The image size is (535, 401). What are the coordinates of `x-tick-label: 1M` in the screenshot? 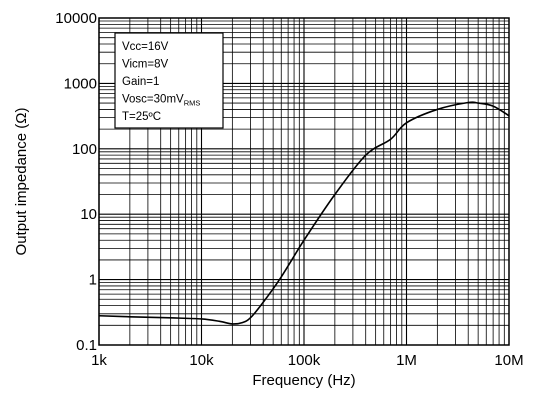 It's located at (406, 360).